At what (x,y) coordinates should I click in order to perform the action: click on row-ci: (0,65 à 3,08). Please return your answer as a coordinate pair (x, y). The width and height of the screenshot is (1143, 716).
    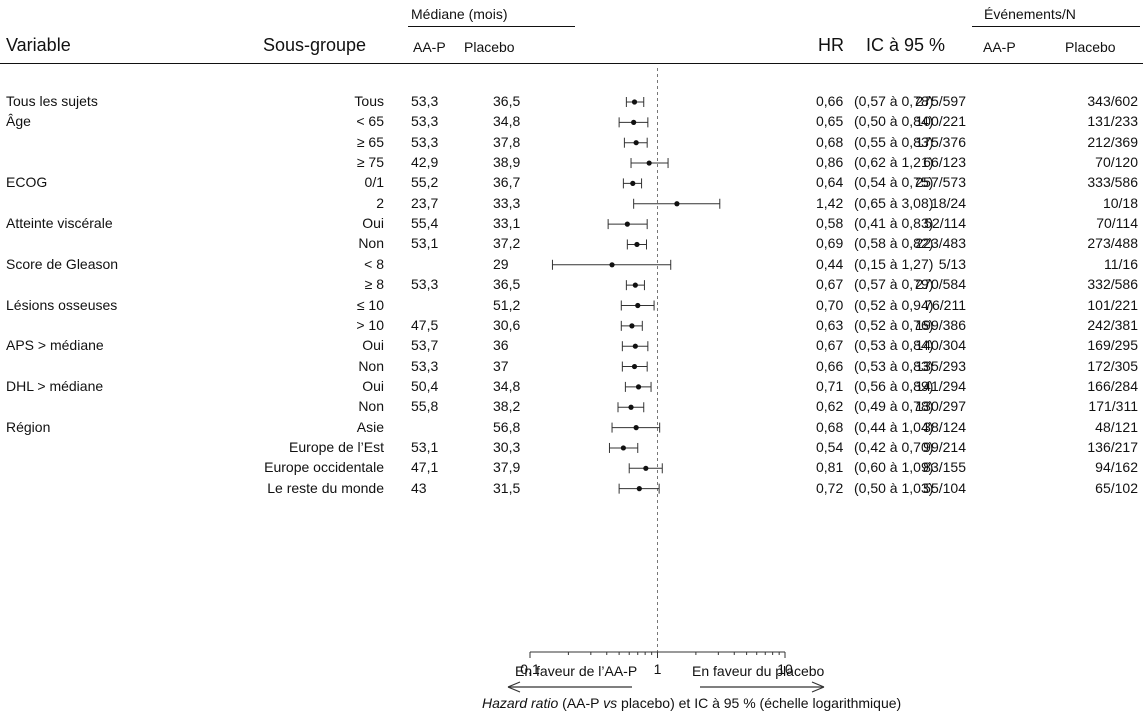
    Looking at the image, I should click on (894, 202).